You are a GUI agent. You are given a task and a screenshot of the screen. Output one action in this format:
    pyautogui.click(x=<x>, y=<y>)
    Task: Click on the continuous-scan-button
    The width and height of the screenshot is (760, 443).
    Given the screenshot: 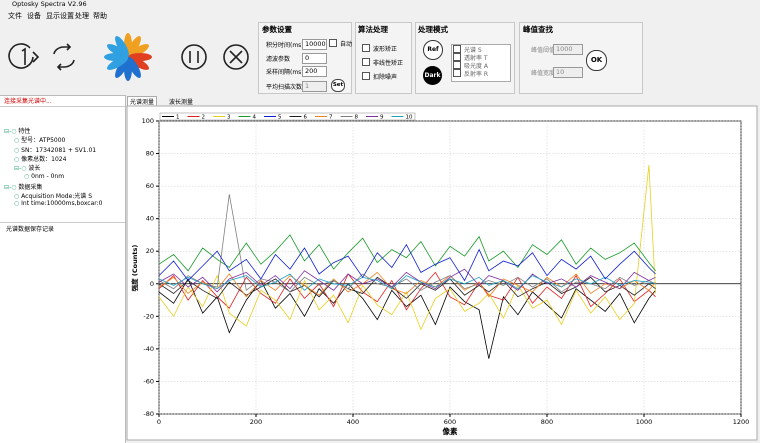 What is the action you would take?
    pyautogui.click(x=64, y=57)
    